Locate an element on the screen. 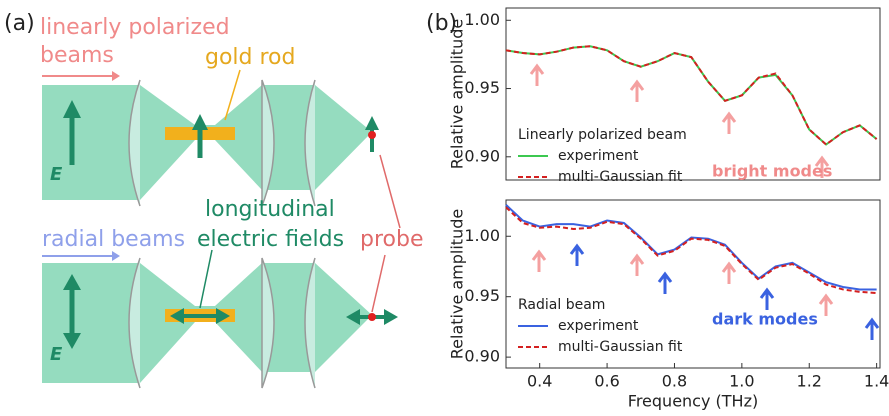 The image size is (889, 416). panel-label: (a) is located at coordinates (19, 23).